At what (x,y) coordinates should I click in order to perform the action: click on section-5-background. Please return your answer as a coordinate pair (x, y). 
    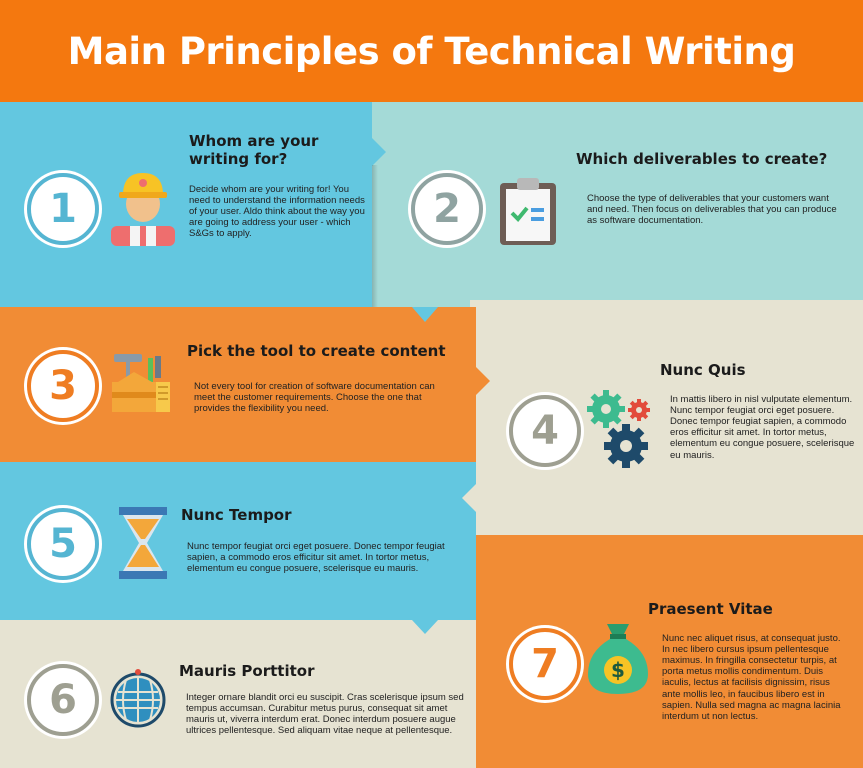
    Looking at the image, I should click on (238, 548).